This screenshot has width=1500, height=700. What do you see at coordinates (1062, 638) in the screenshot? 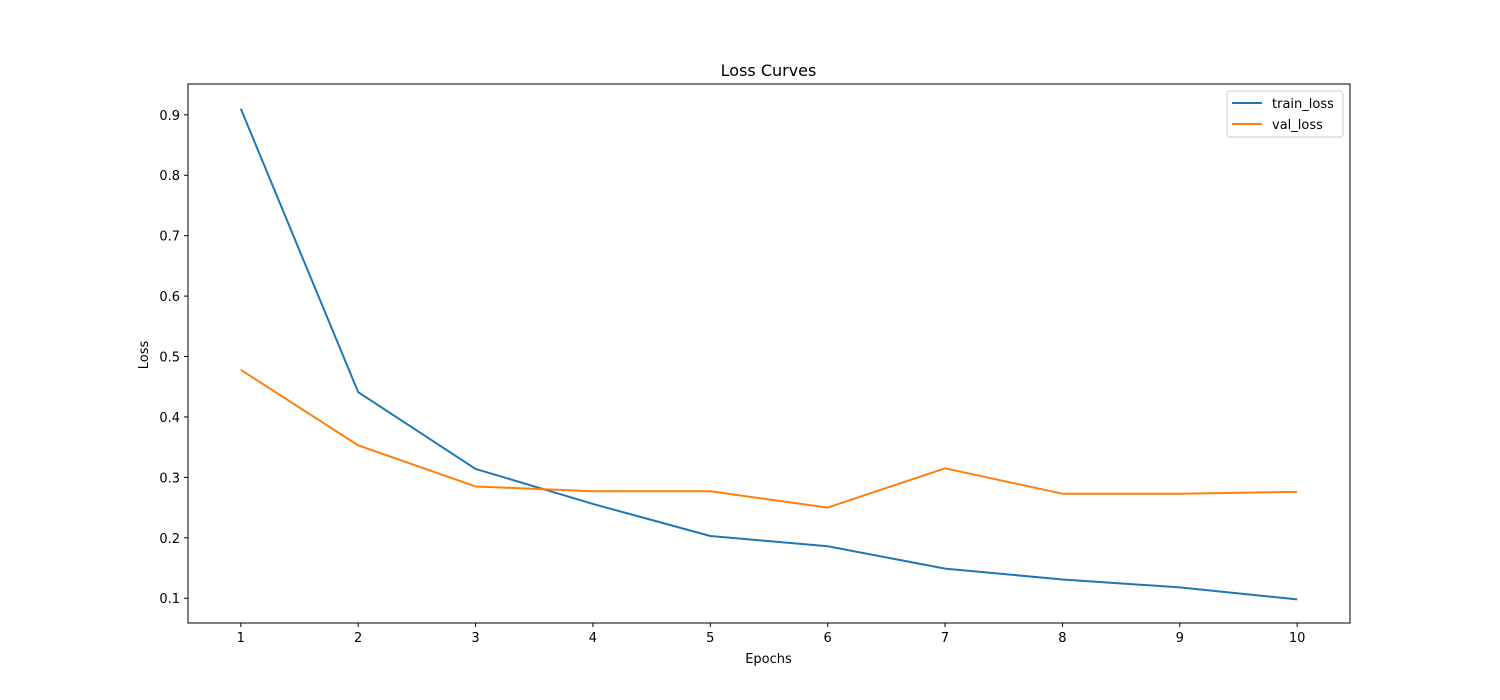
I see `x-tick-label: 8` at bounding box center [1062, 638].